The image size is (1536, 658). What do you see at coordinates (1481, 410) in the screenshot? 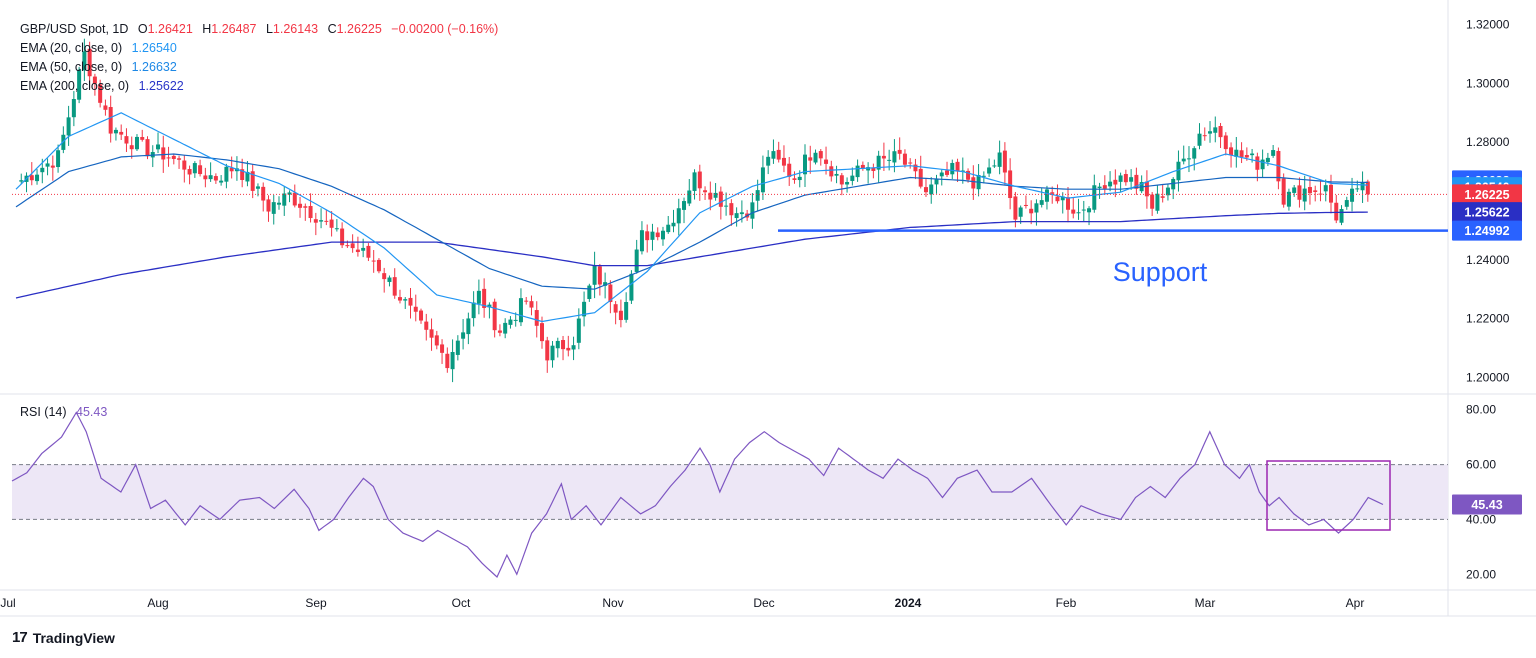
I see `rsi-tick-label: 80.00` at bounding box center [1481, 410].